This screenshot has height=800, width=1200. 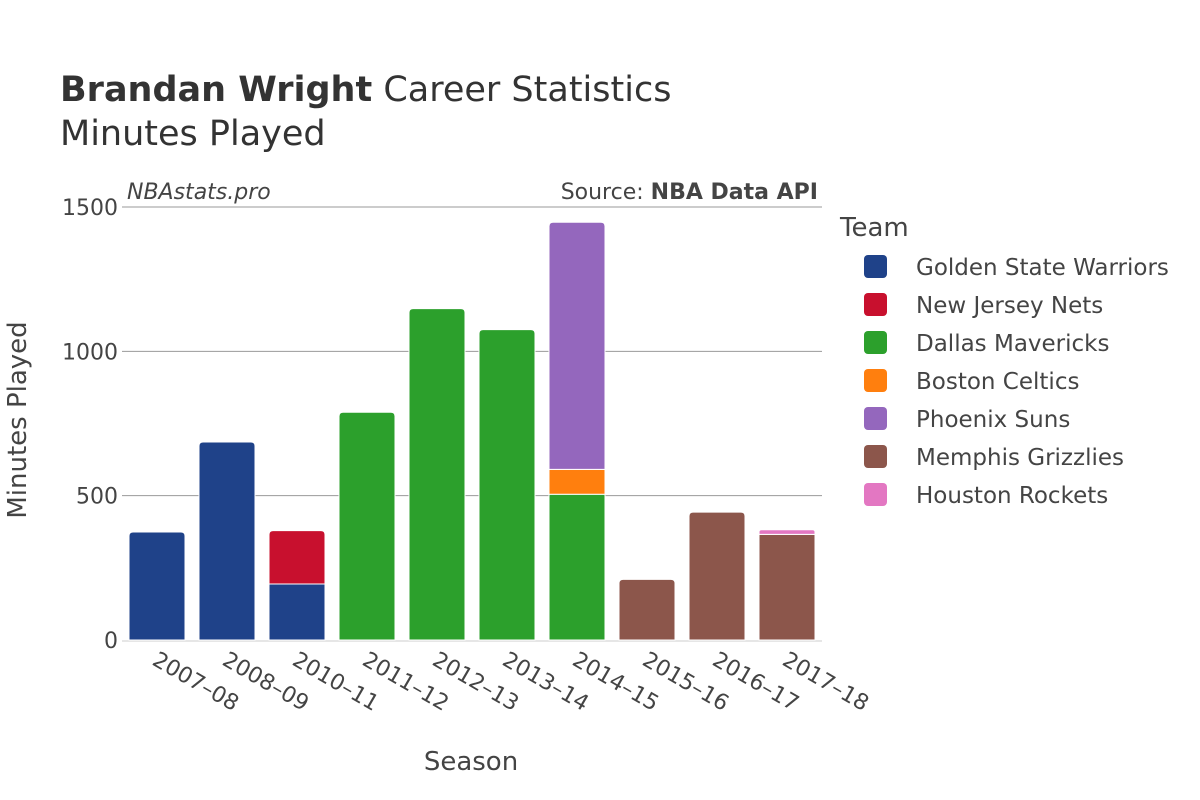 I want to click on bar-2011–12-dallas-mavericks, so click(x=367, y=526).